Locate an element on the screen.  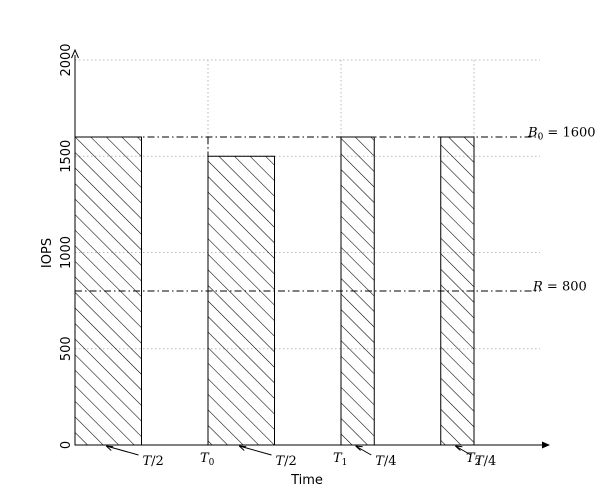
time-marker-label: T1 is located at coordinates (340, 459).